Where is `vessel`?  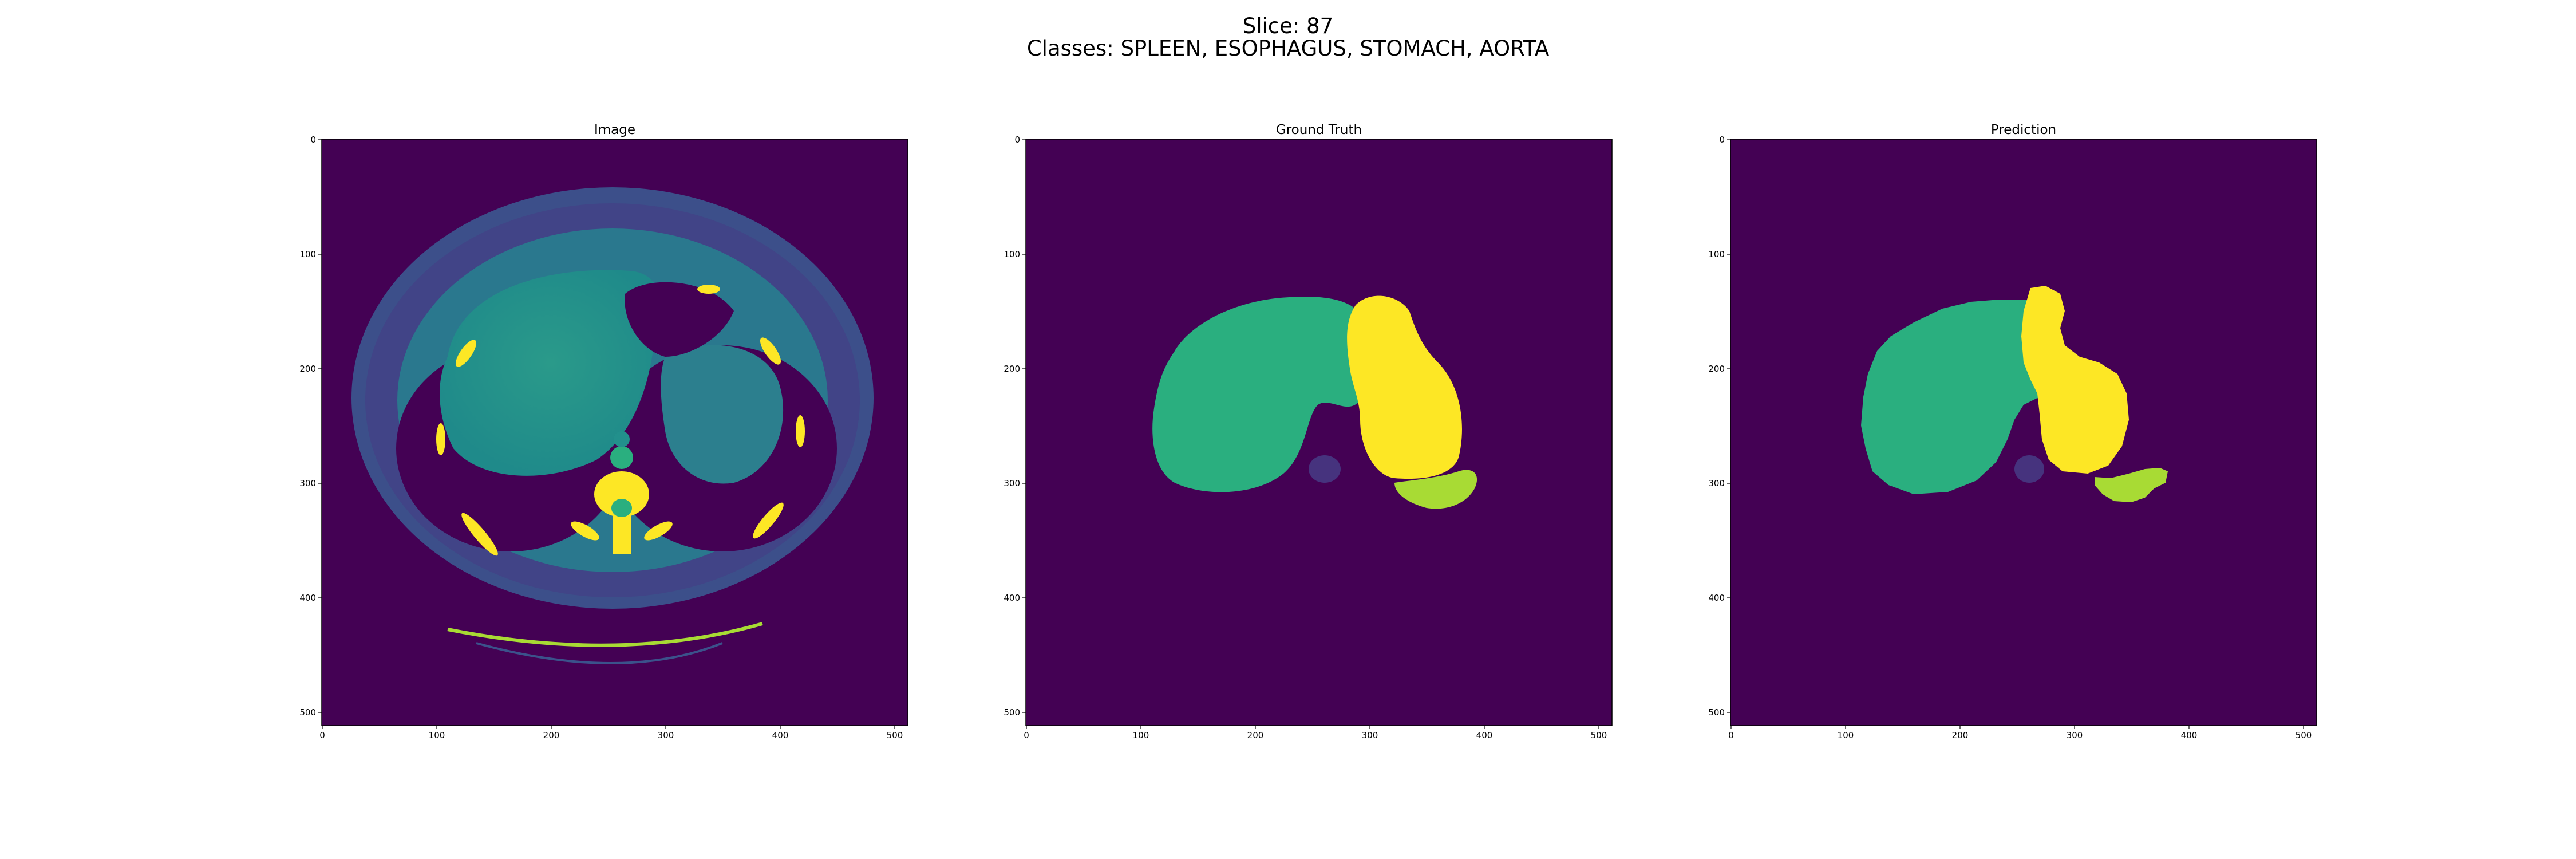 vessel is located at coordinates (622, 439).